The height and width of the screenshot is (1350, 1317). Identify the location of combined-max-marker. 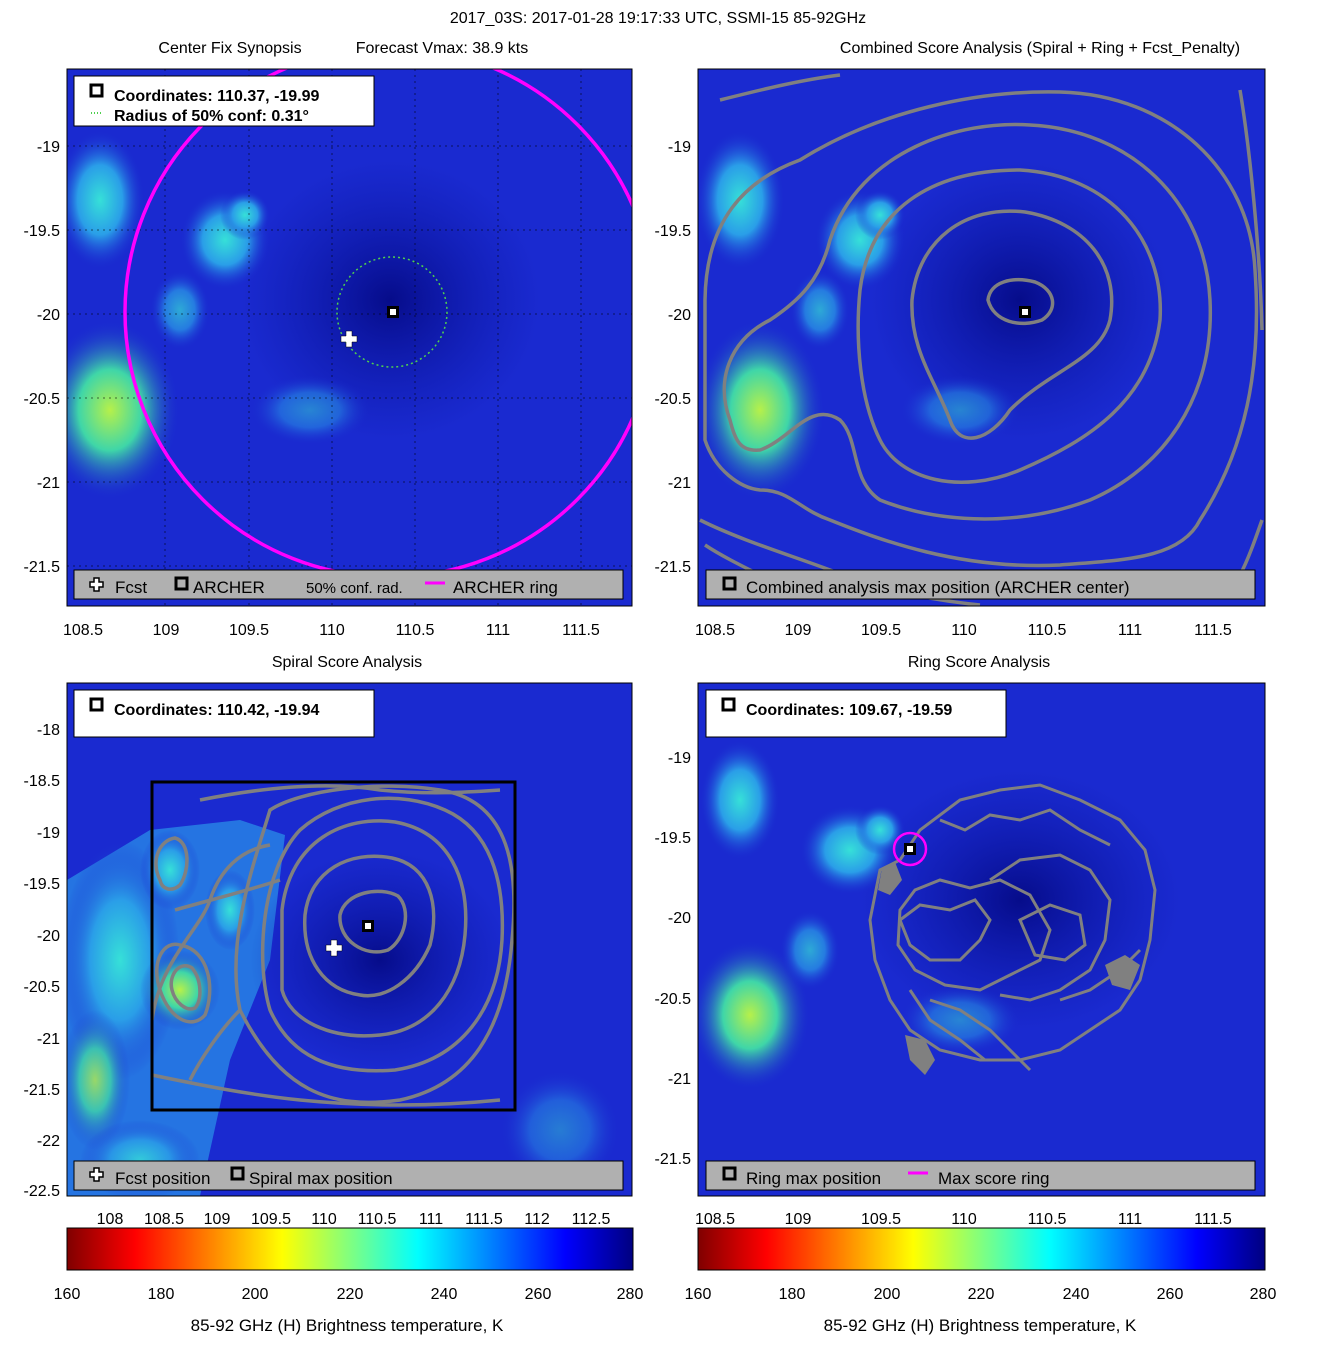
(1025, 312).